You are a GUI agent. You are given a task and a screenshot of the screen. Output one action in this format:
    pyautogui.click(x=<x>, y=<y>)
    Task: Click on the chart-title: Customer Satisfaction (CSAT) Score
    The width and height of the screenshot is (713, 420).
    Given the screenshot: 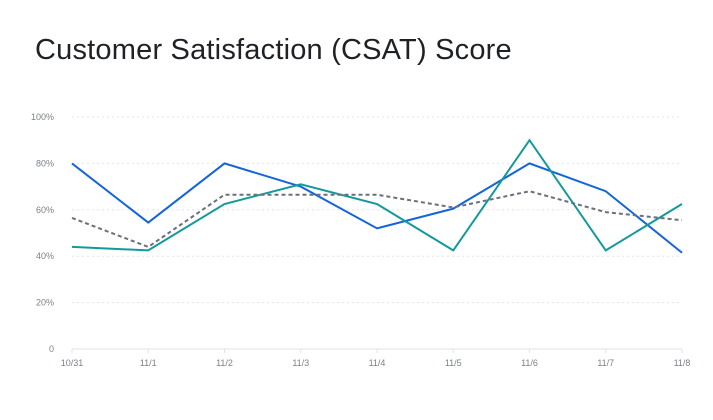 What is the action you would take?
    pyautogui.click(x=273, y=50)
    